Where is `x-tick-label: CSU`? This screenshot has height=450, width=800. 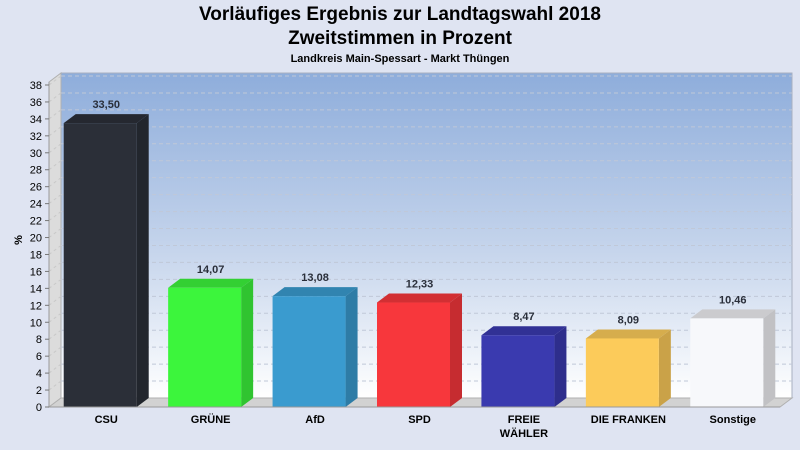 x-tick-label: CSU is located at coordinates (106, 420).